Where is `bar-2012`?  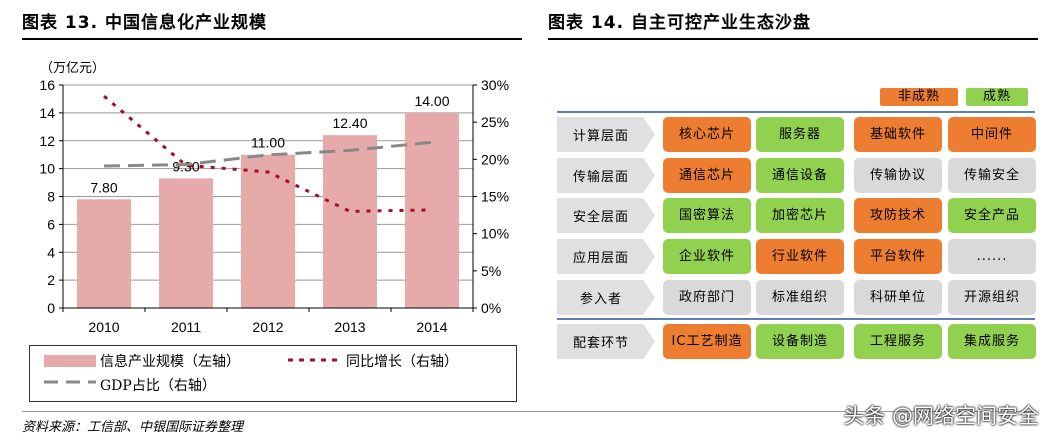 bar-2012 is located at coordinates (268, 231).